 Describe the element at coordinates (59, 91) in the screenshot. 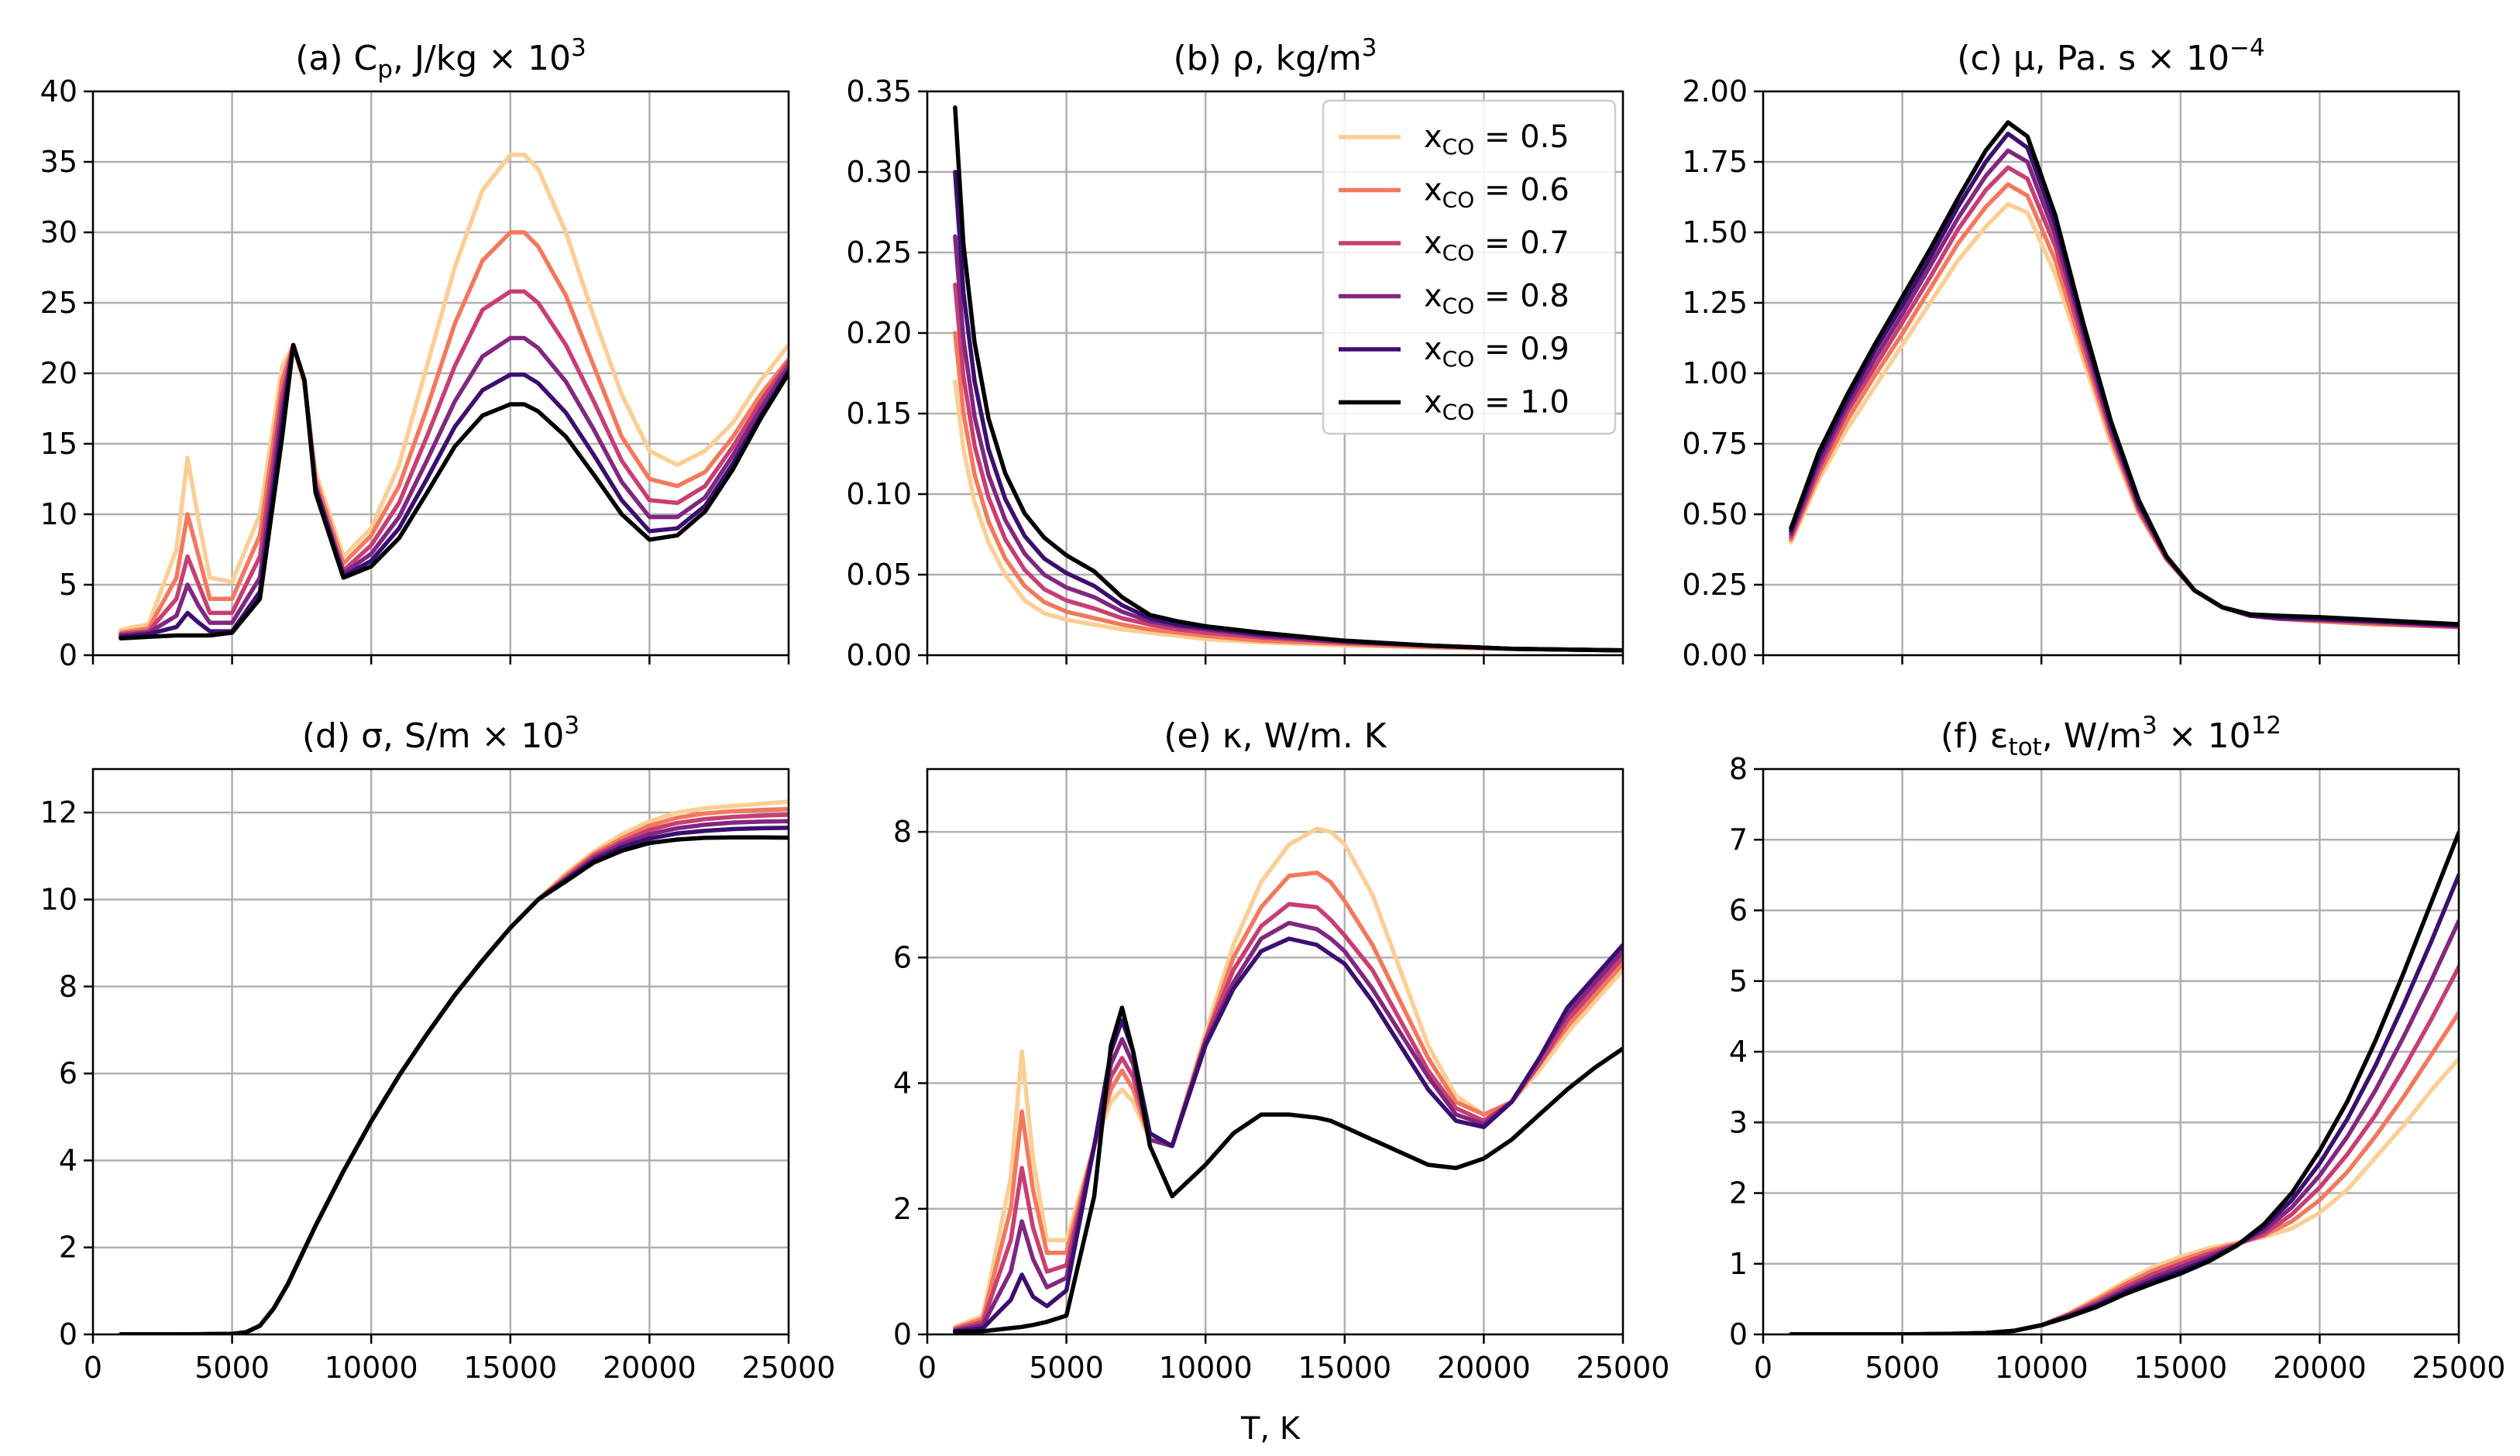

I see `y-tick-label: 40` at that location.